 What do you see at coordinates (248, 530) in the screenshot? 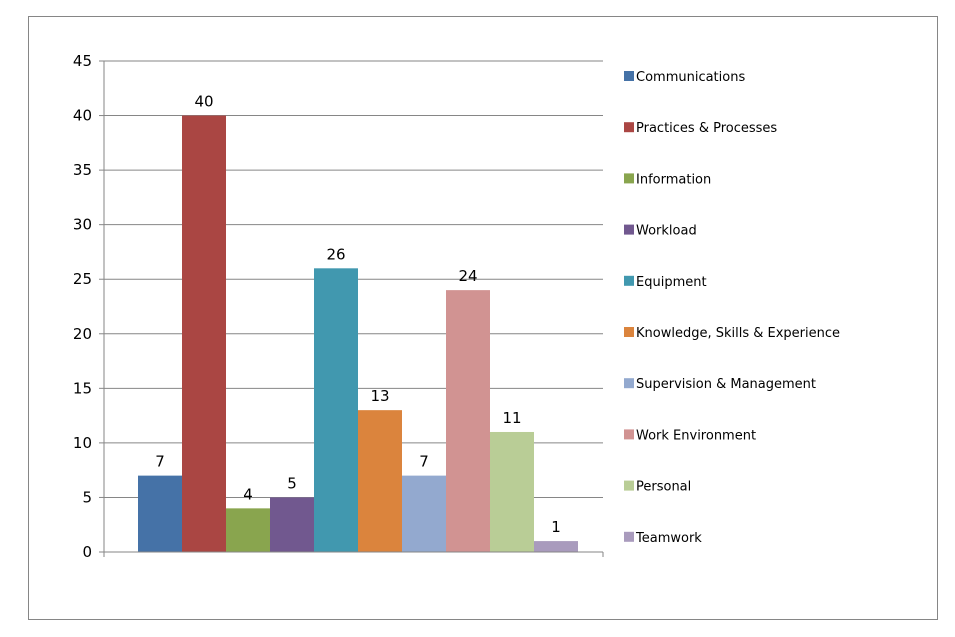
I see `bar-information` at bounding box center [248, 530].